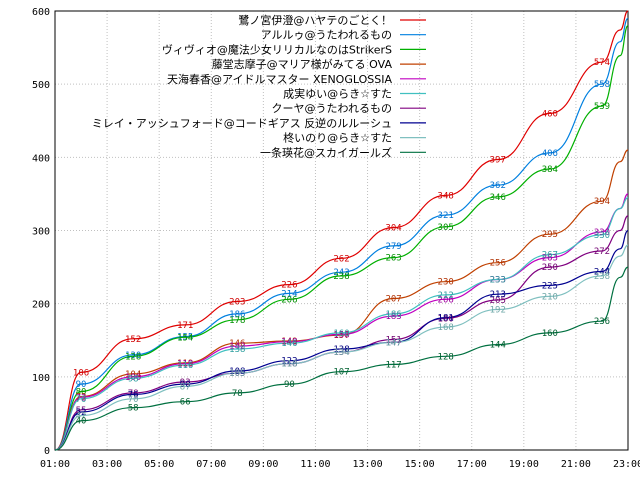  I want to click on data-label: 154, so click(185, 338).